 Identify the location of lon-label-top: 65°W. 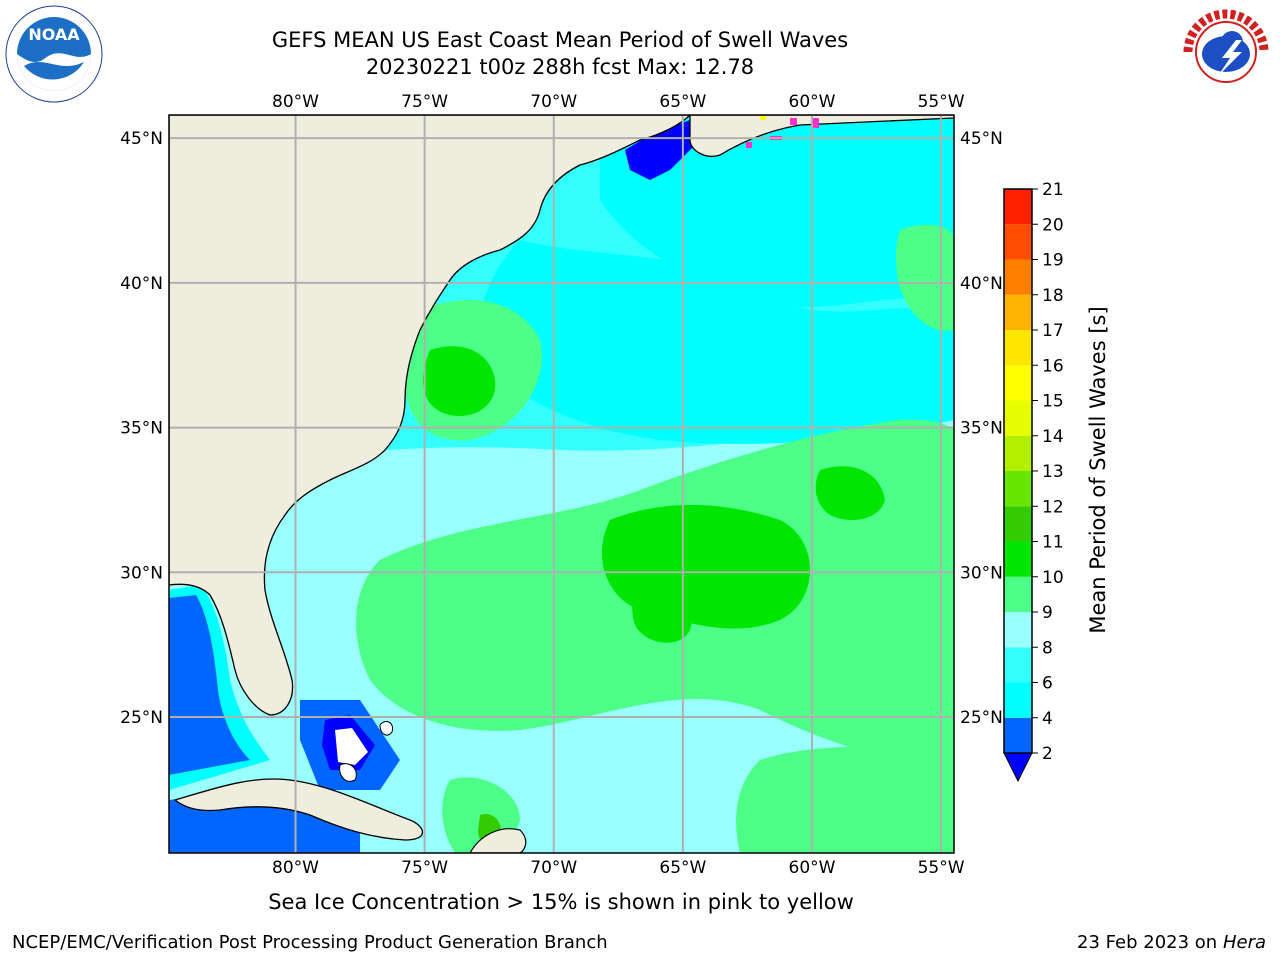
(682, 102).